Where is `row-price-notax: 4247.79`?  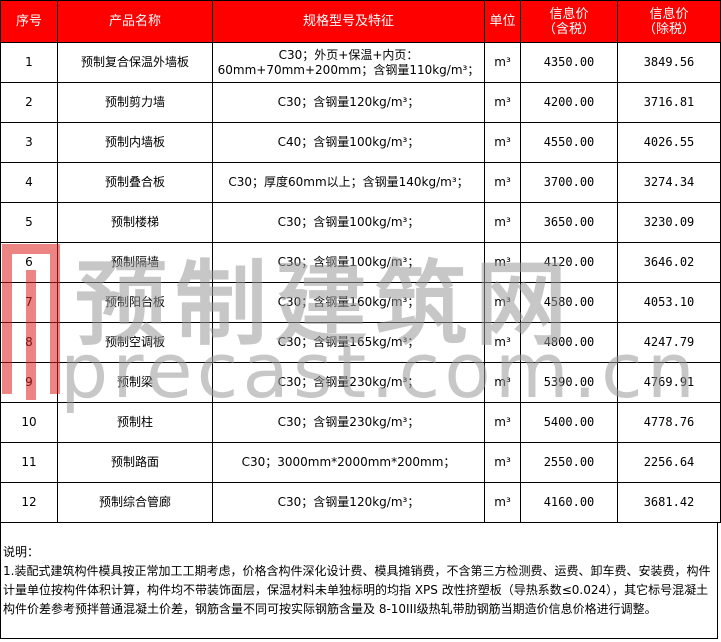
row-price-notax: 4247.79 is located at coordinates (669, 342).